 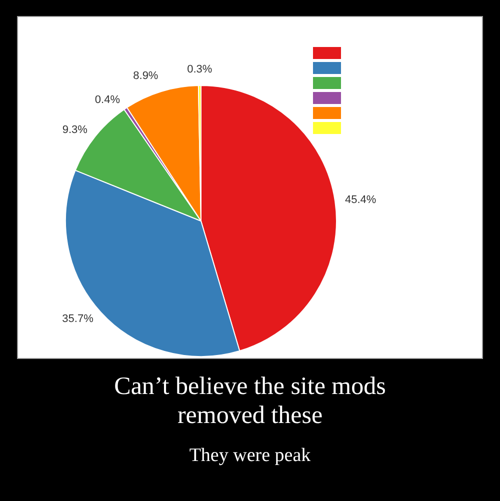 I want to click on data-label: 45.4%, so click(x=360, y=200).